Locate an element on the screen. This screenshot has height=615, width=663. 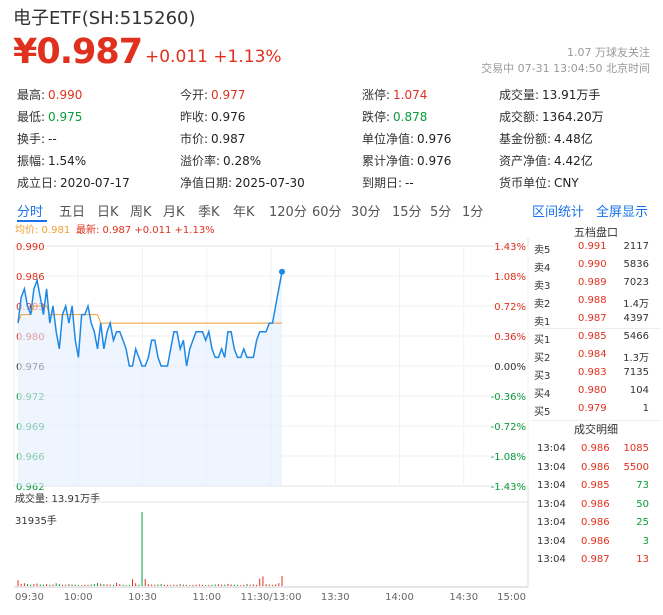
orderbook-price: 0.988 is located at coordinates (592, 300).